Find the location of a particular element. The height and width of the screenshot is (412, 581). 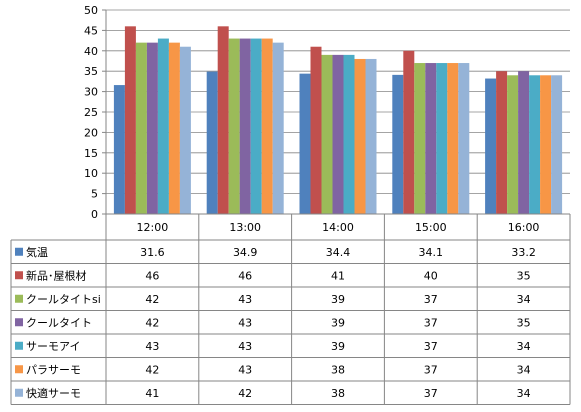

category-label: 12:00 is located at coordinates (153, 227).